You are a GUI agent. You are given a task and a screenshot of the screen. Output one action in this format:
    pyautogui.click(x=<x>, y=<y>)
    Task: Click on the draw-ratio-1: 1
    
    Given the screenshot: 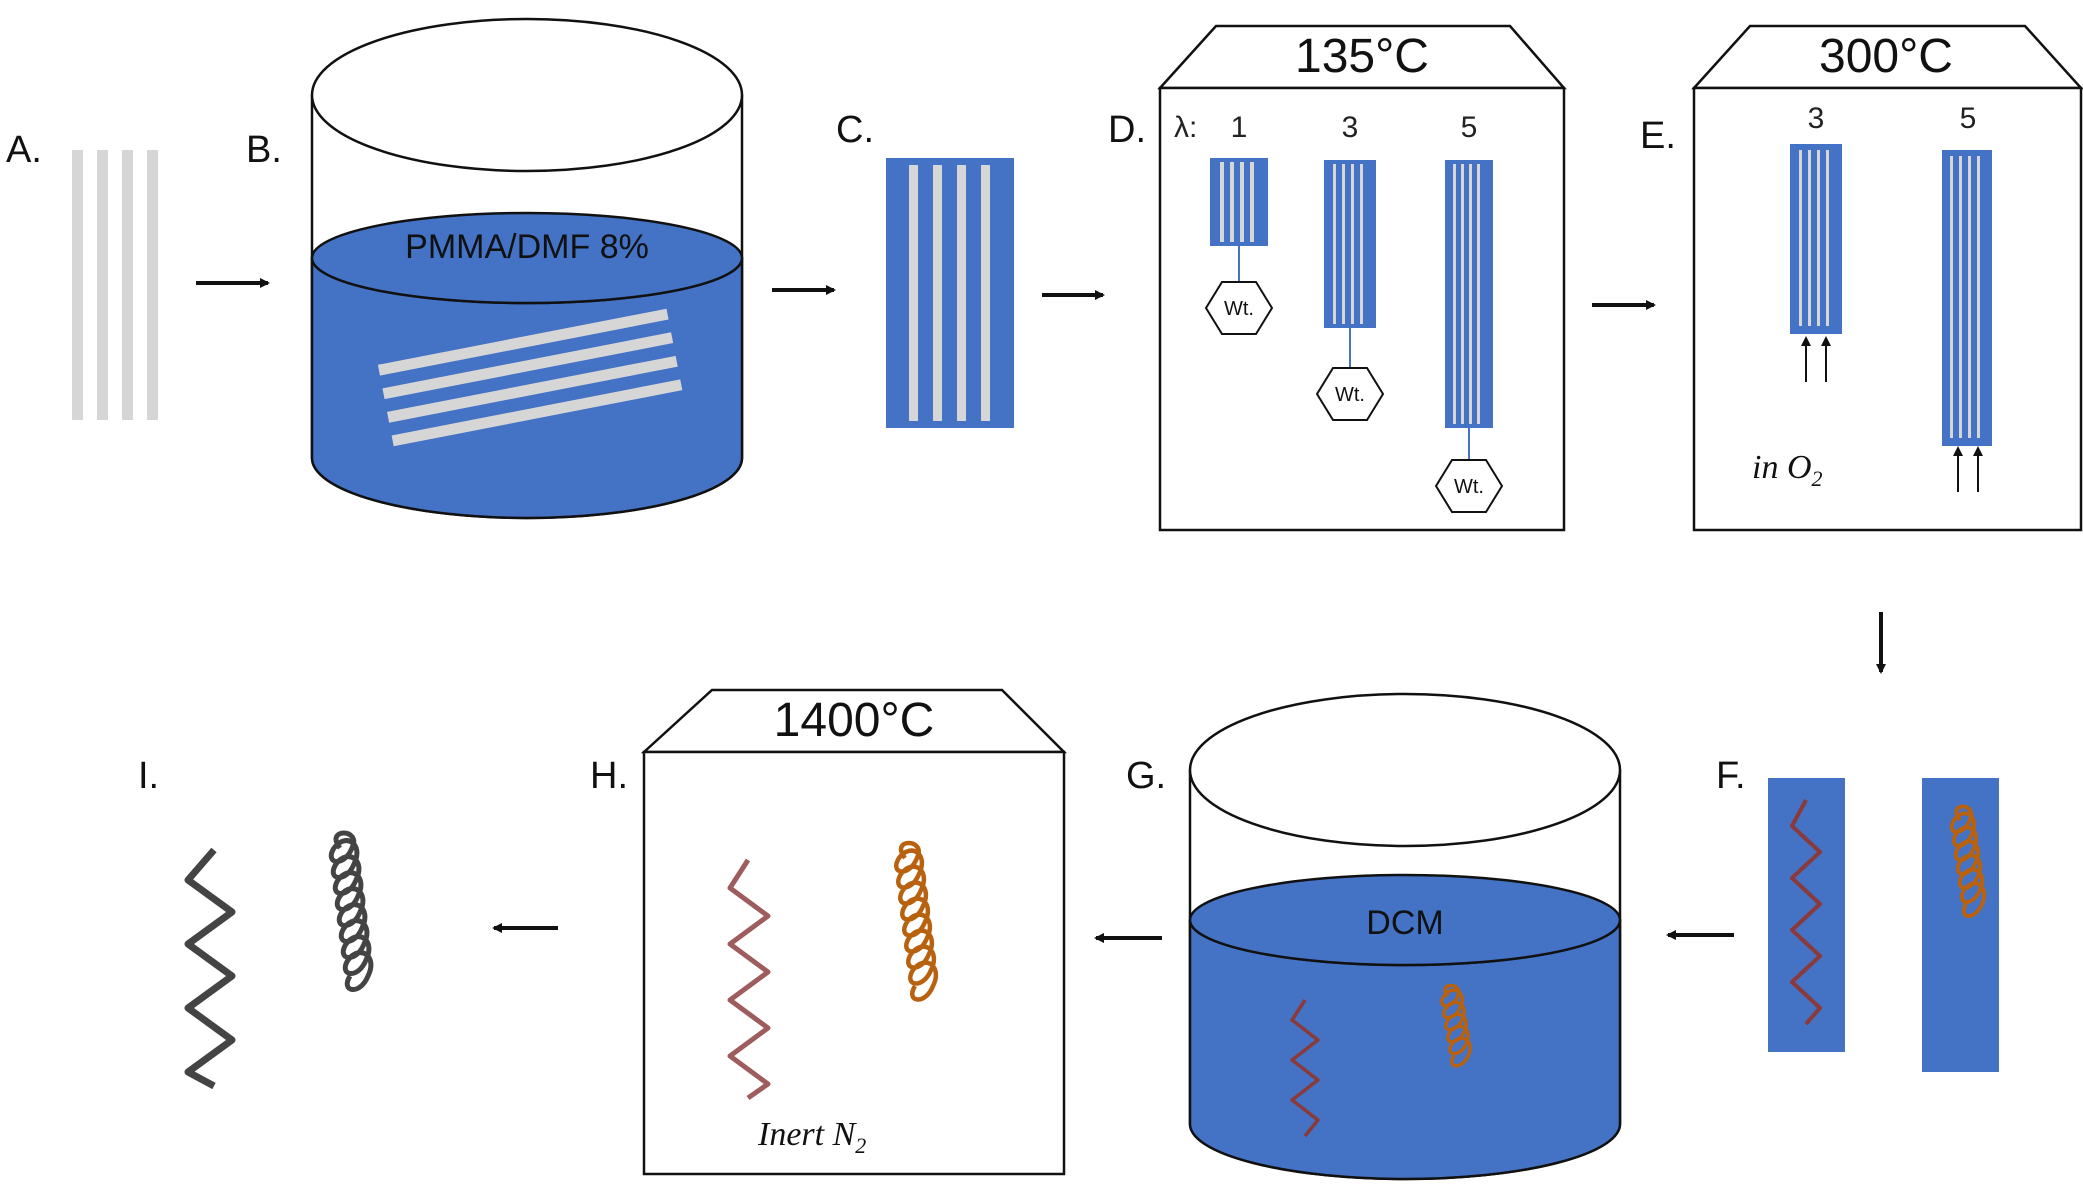 What is the action you would take?
    pyautogui.click(x=1239, y=127)
    